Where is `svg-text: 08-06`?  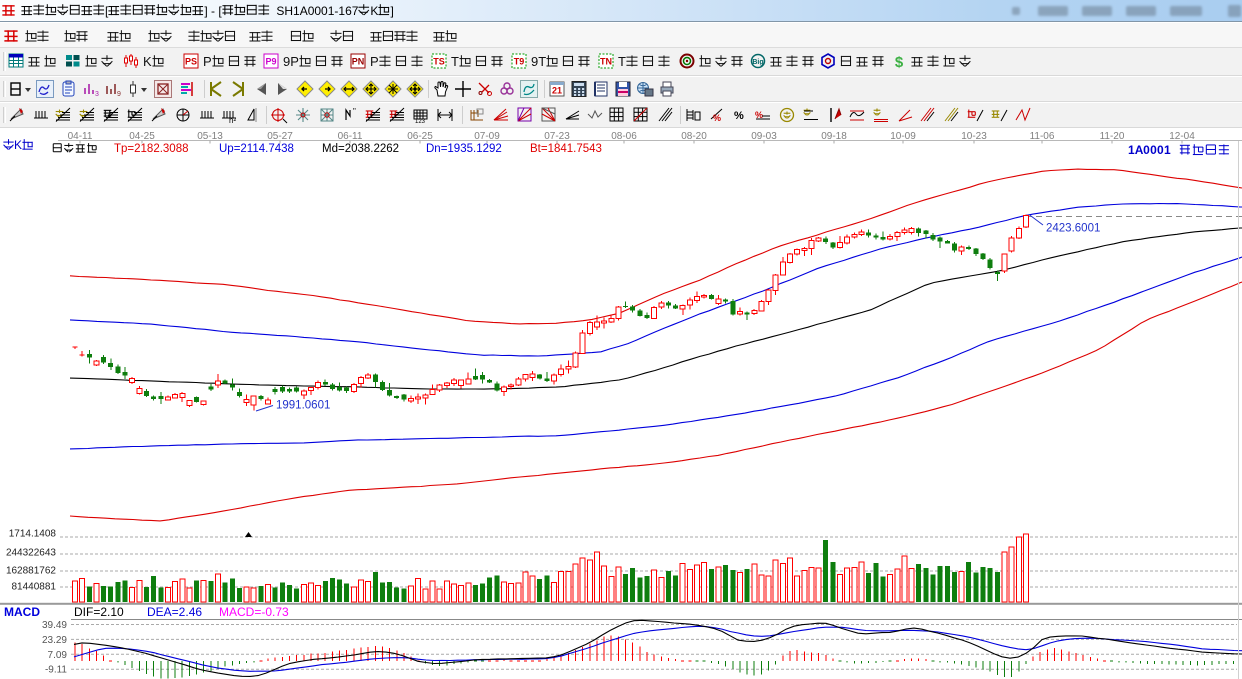 svg-text: 08-06 is located at coordinates (624, 136).